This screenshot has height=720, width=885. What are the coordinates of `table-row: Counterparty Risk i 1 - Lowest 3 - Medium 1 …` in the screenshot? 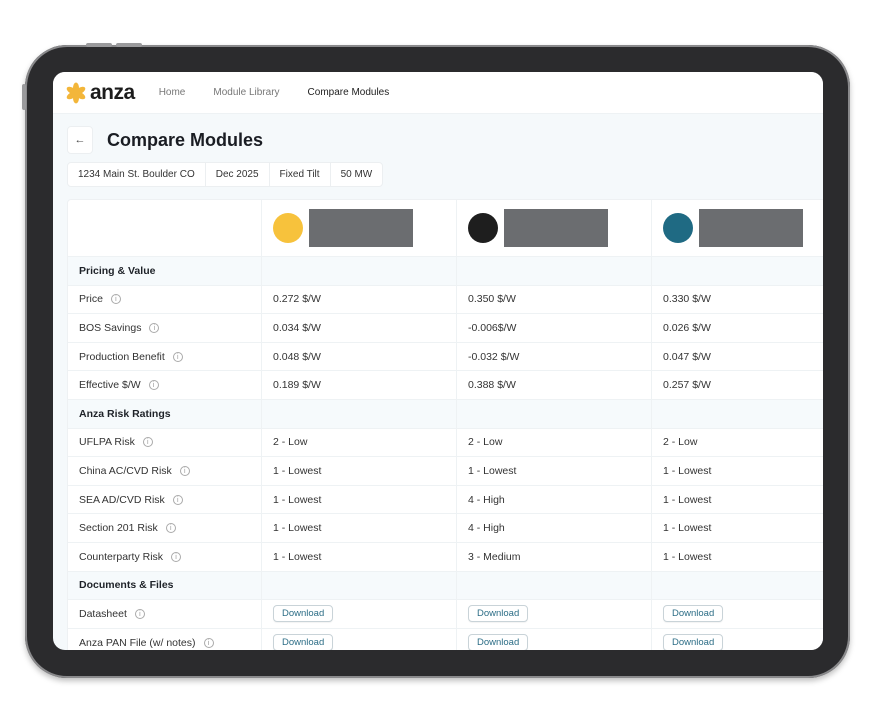 It's located at (445, 557).